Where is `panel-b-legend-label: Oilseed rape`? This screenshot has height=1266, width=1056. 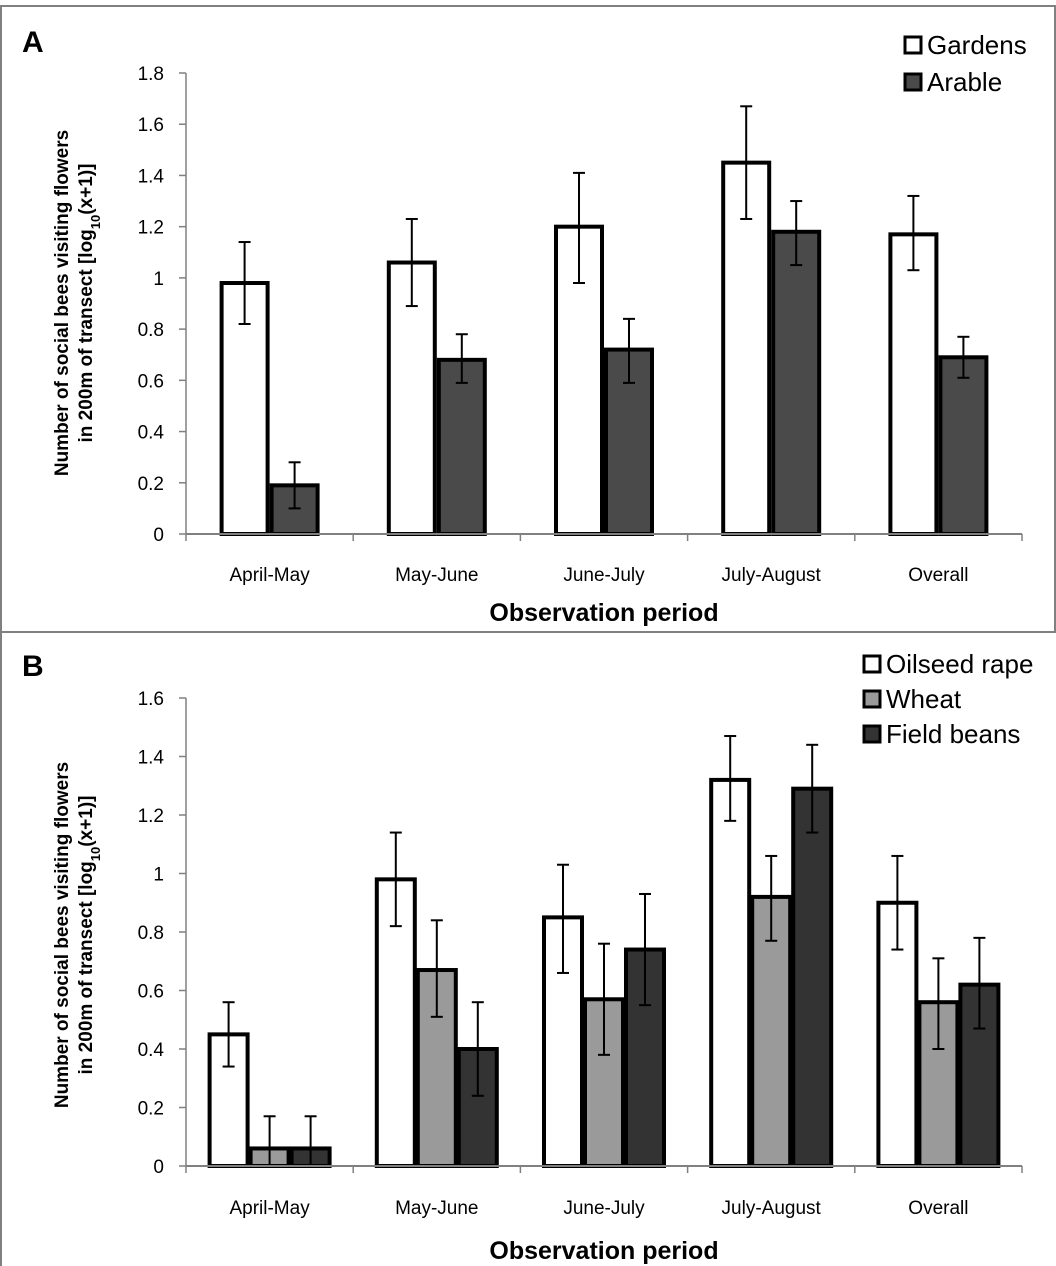 panel-b-legend-label: Oilseed rape is located at coordinates (959, 664).